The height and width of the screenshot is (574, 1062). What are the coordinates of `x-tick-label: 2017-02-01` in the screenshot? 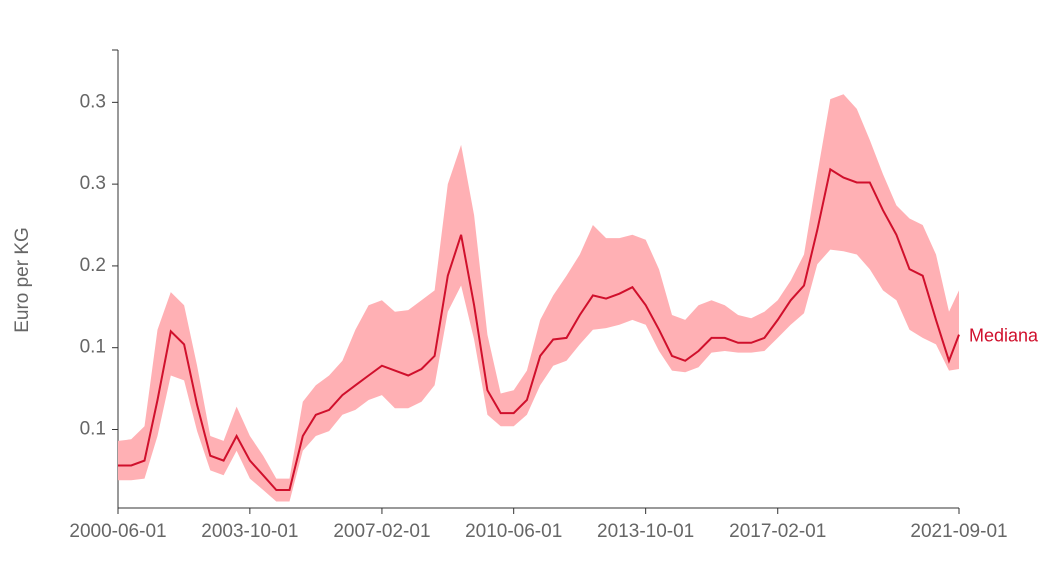 It's located at (777, 531).